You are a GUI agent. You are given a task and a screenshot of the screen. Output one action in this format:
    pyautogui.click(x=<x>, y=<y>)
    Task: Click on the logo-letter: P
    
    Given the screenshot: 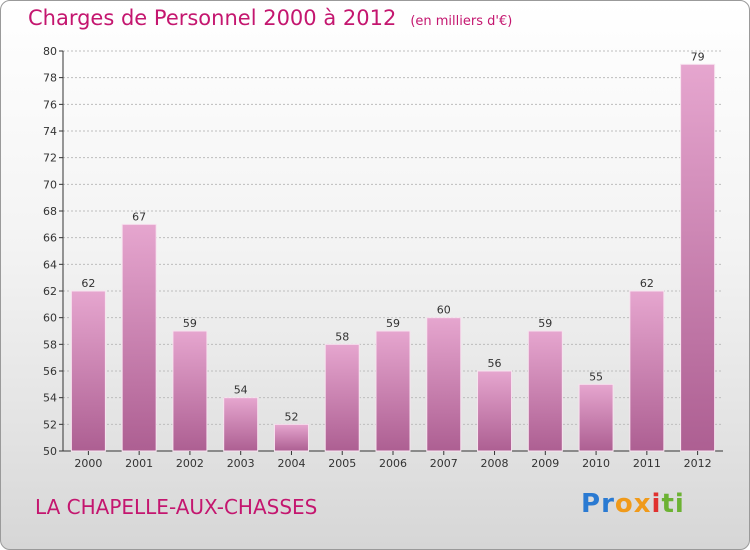 What is the action you would take?
    pyautogui.click(x=591, y=504)
    